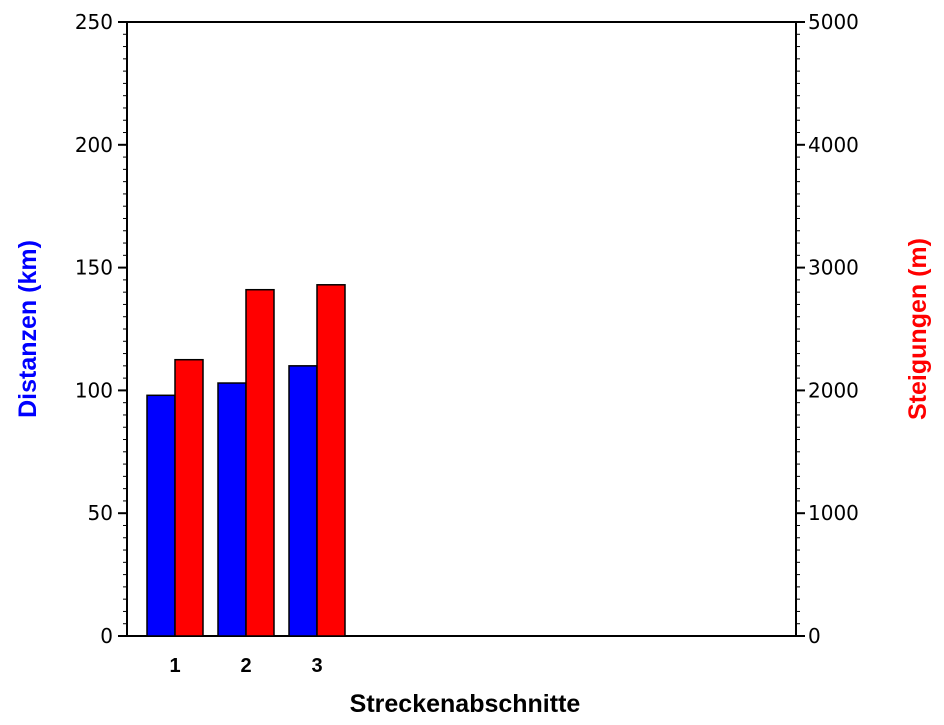  What do you see at coordinates (100, 513) in the screenshot?
I see `left-tick-label: 50` at bounding box center [100, 513].